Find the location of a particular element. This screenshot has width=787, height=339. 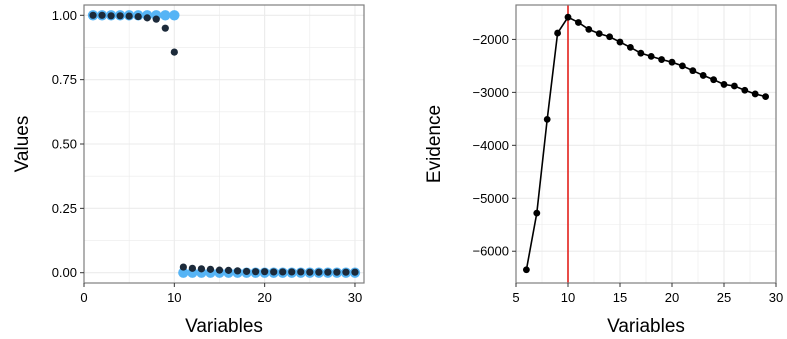

y-tick-label: 1.00 is located at coordinates (64, 15).